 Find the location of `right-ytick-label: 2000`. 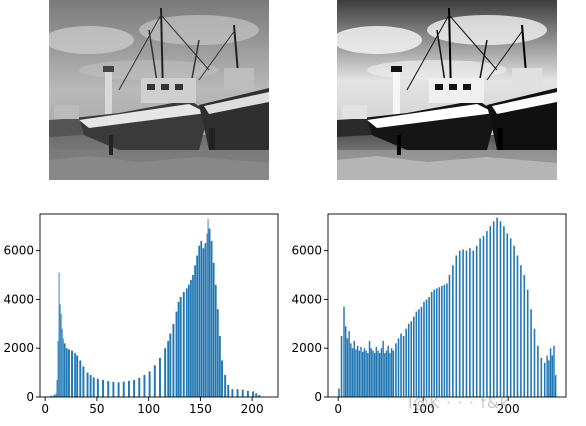

right-ytick-label: 2000 is located at coordinates (306, 348).